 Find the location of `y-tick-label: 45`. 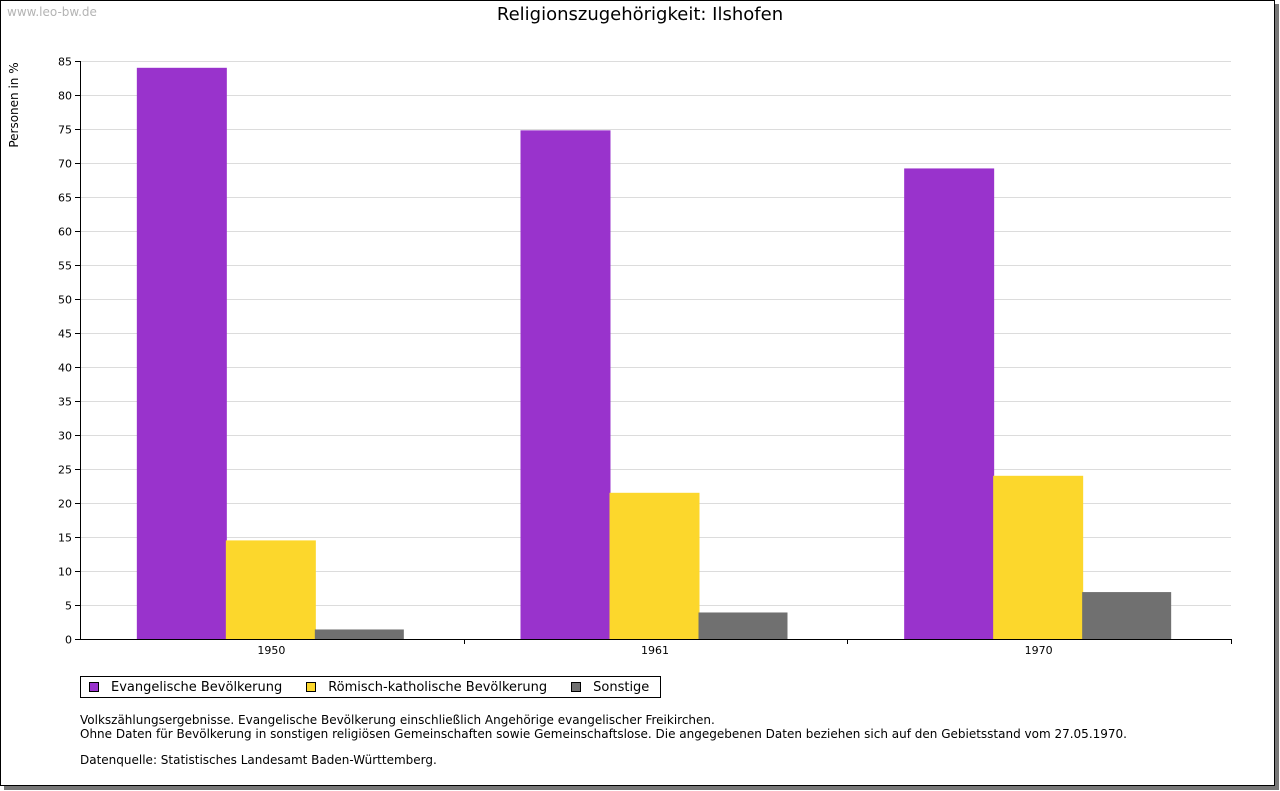

y-tick-label: 45 is located at coordinates (65, 334).